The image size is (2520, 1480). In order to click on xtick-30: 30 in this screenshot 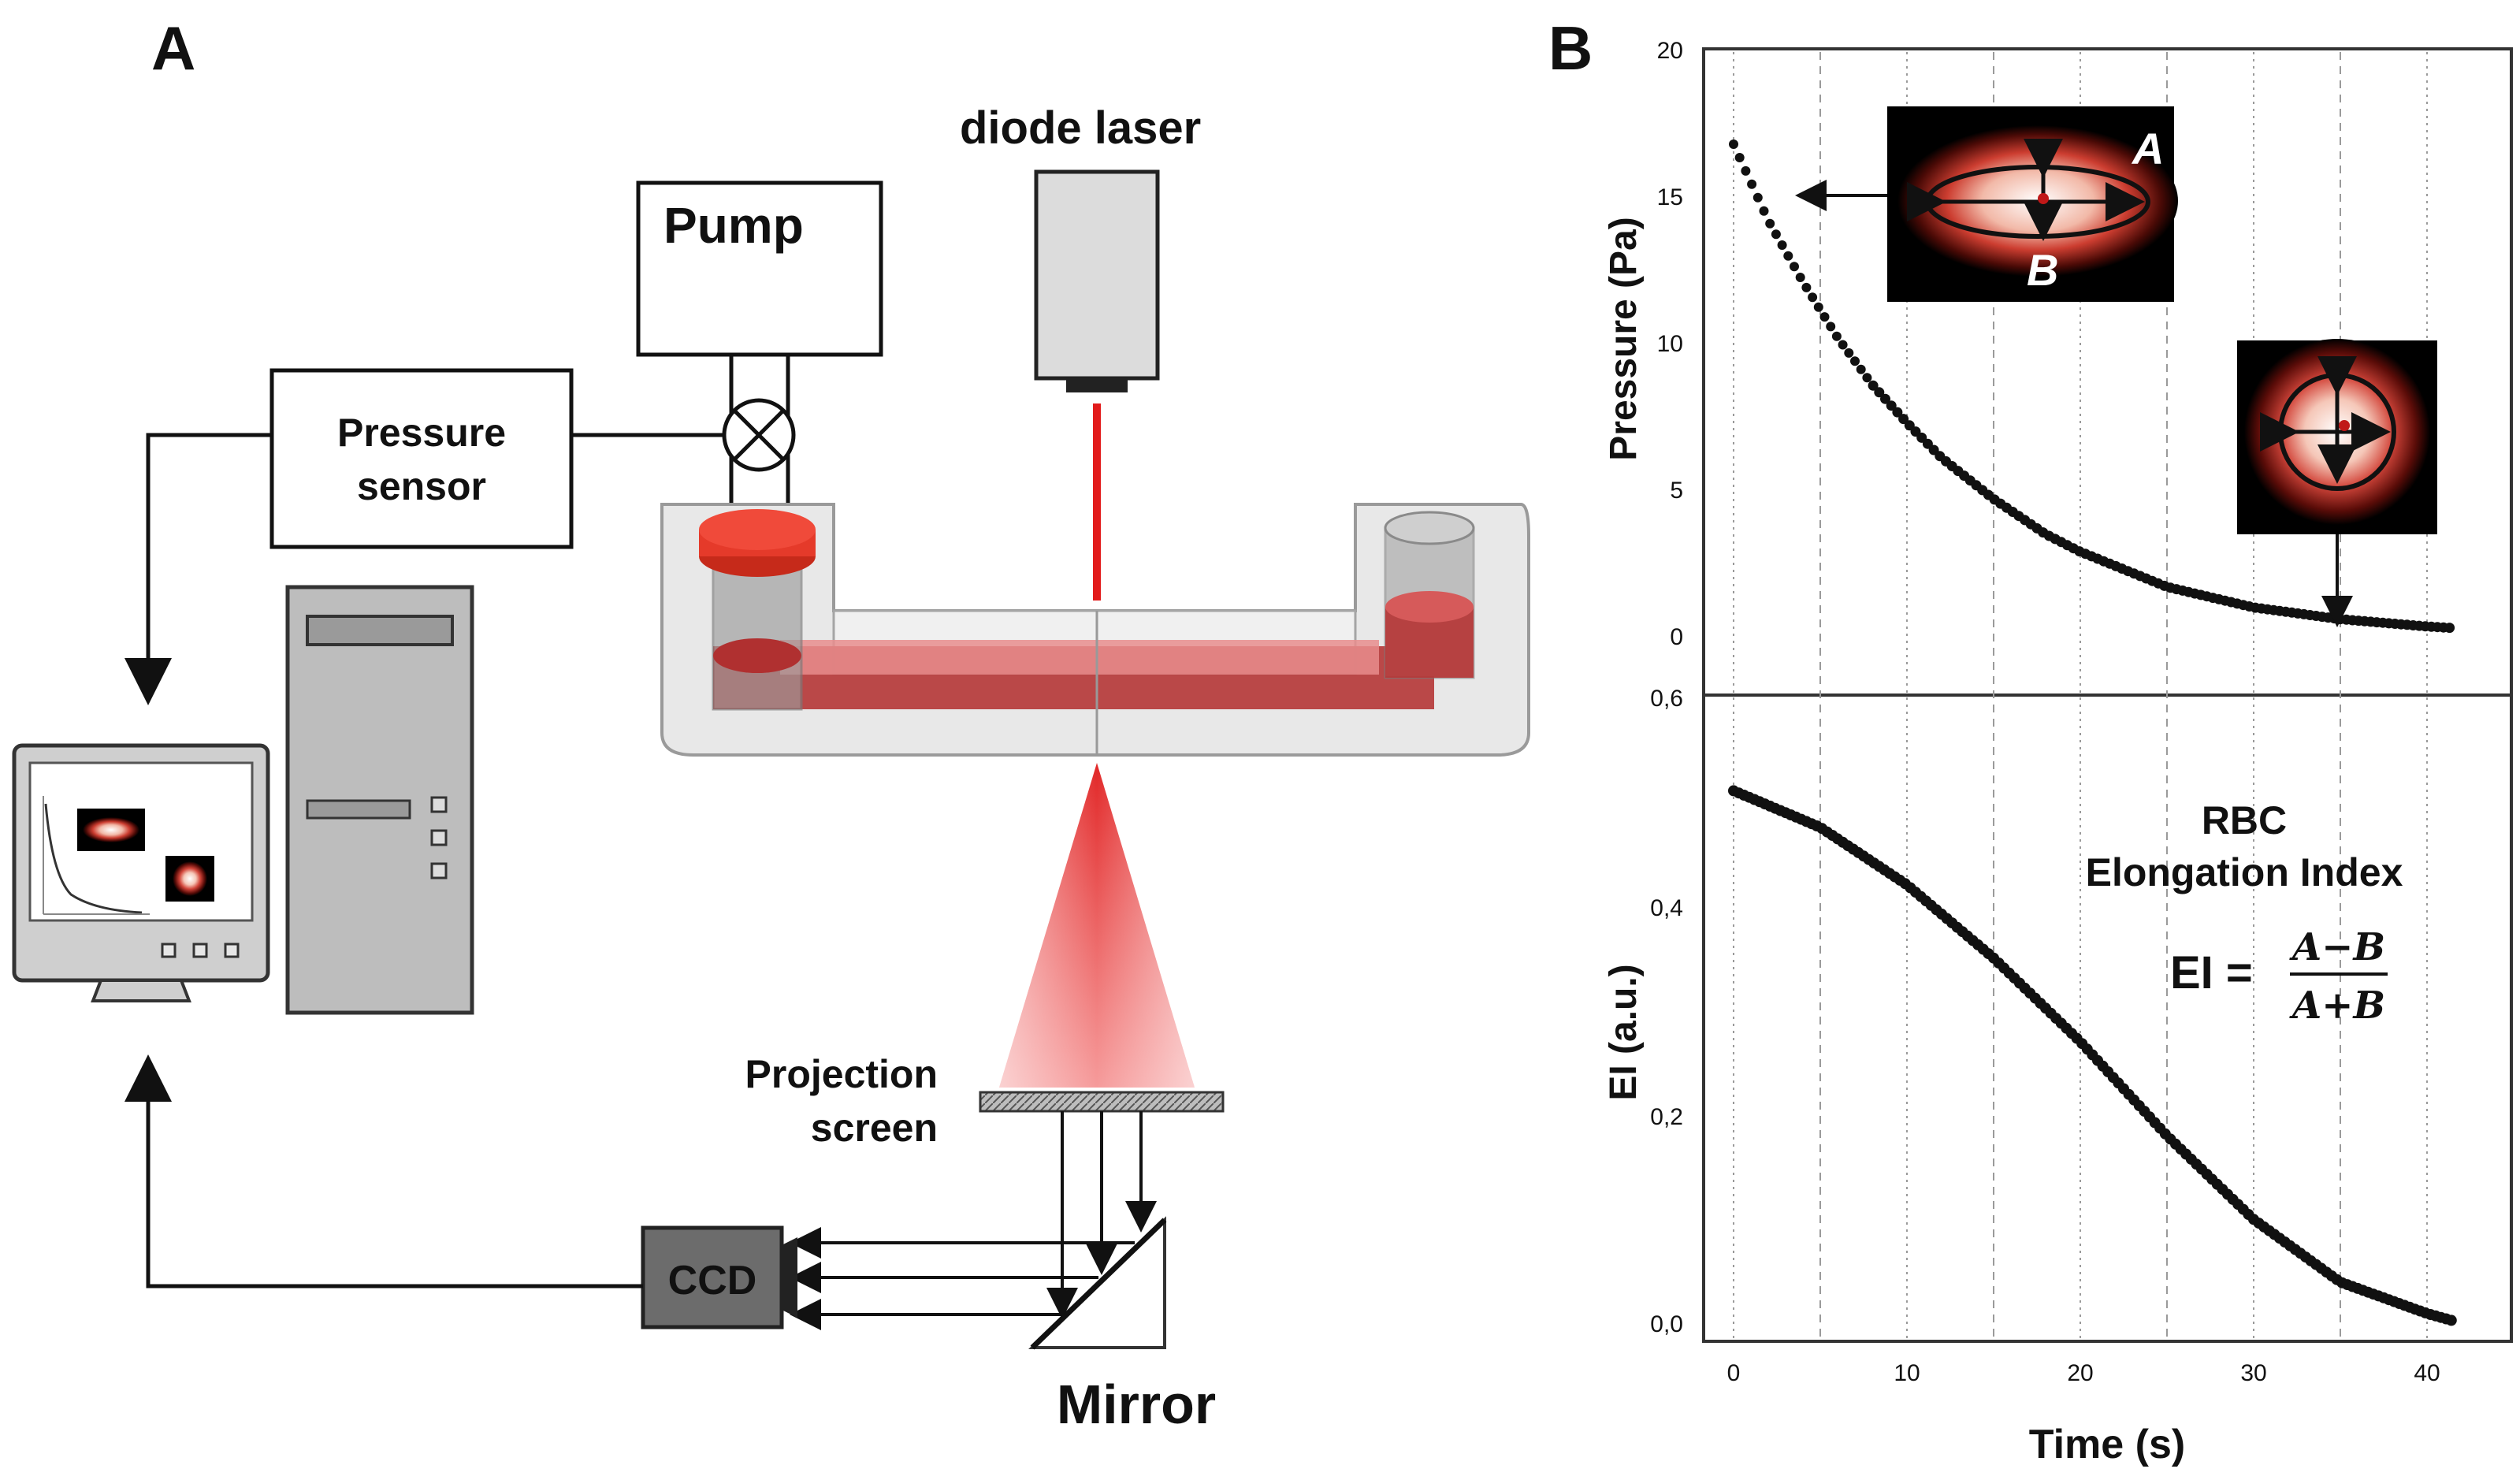, I will do `click(2253, 1373)`.